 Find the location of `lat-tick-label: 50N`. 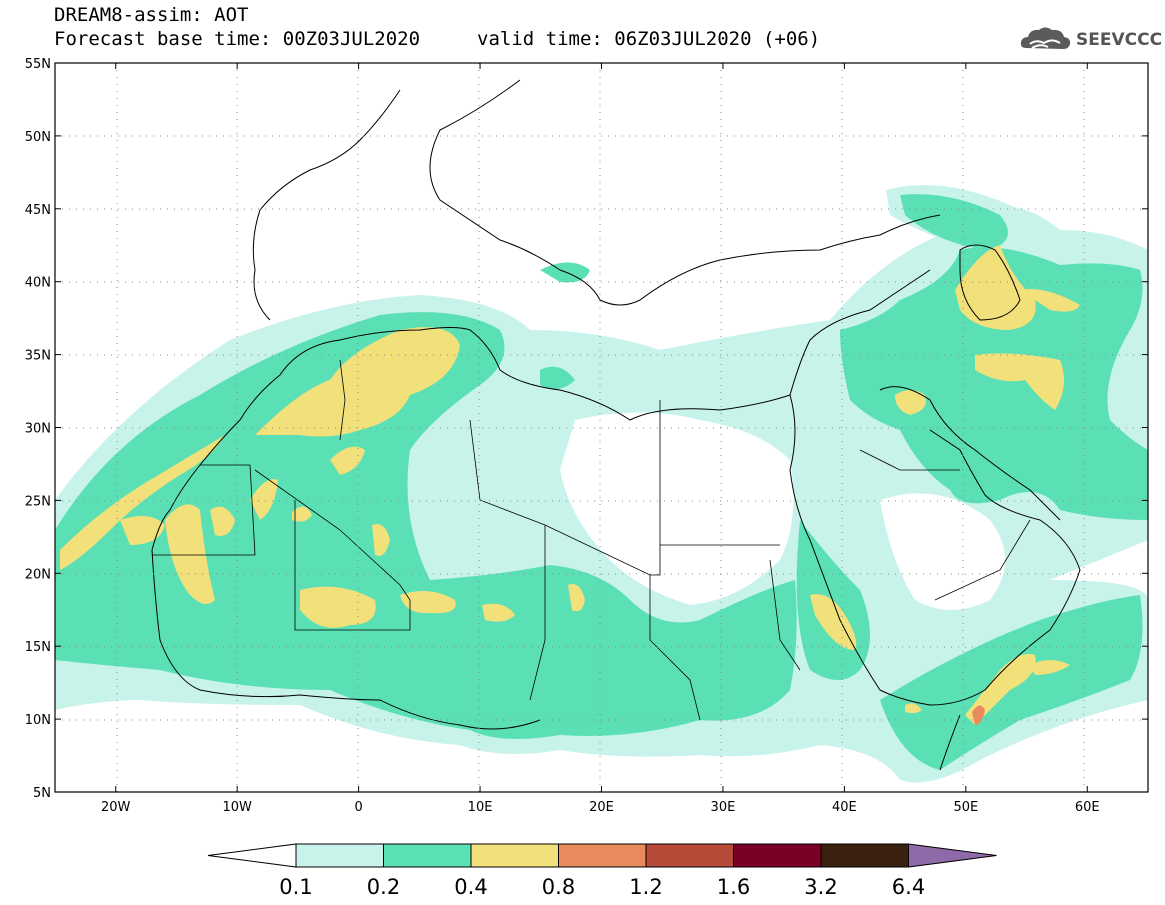

lat-tick-label: 50N is located at coordinates (38, 137).